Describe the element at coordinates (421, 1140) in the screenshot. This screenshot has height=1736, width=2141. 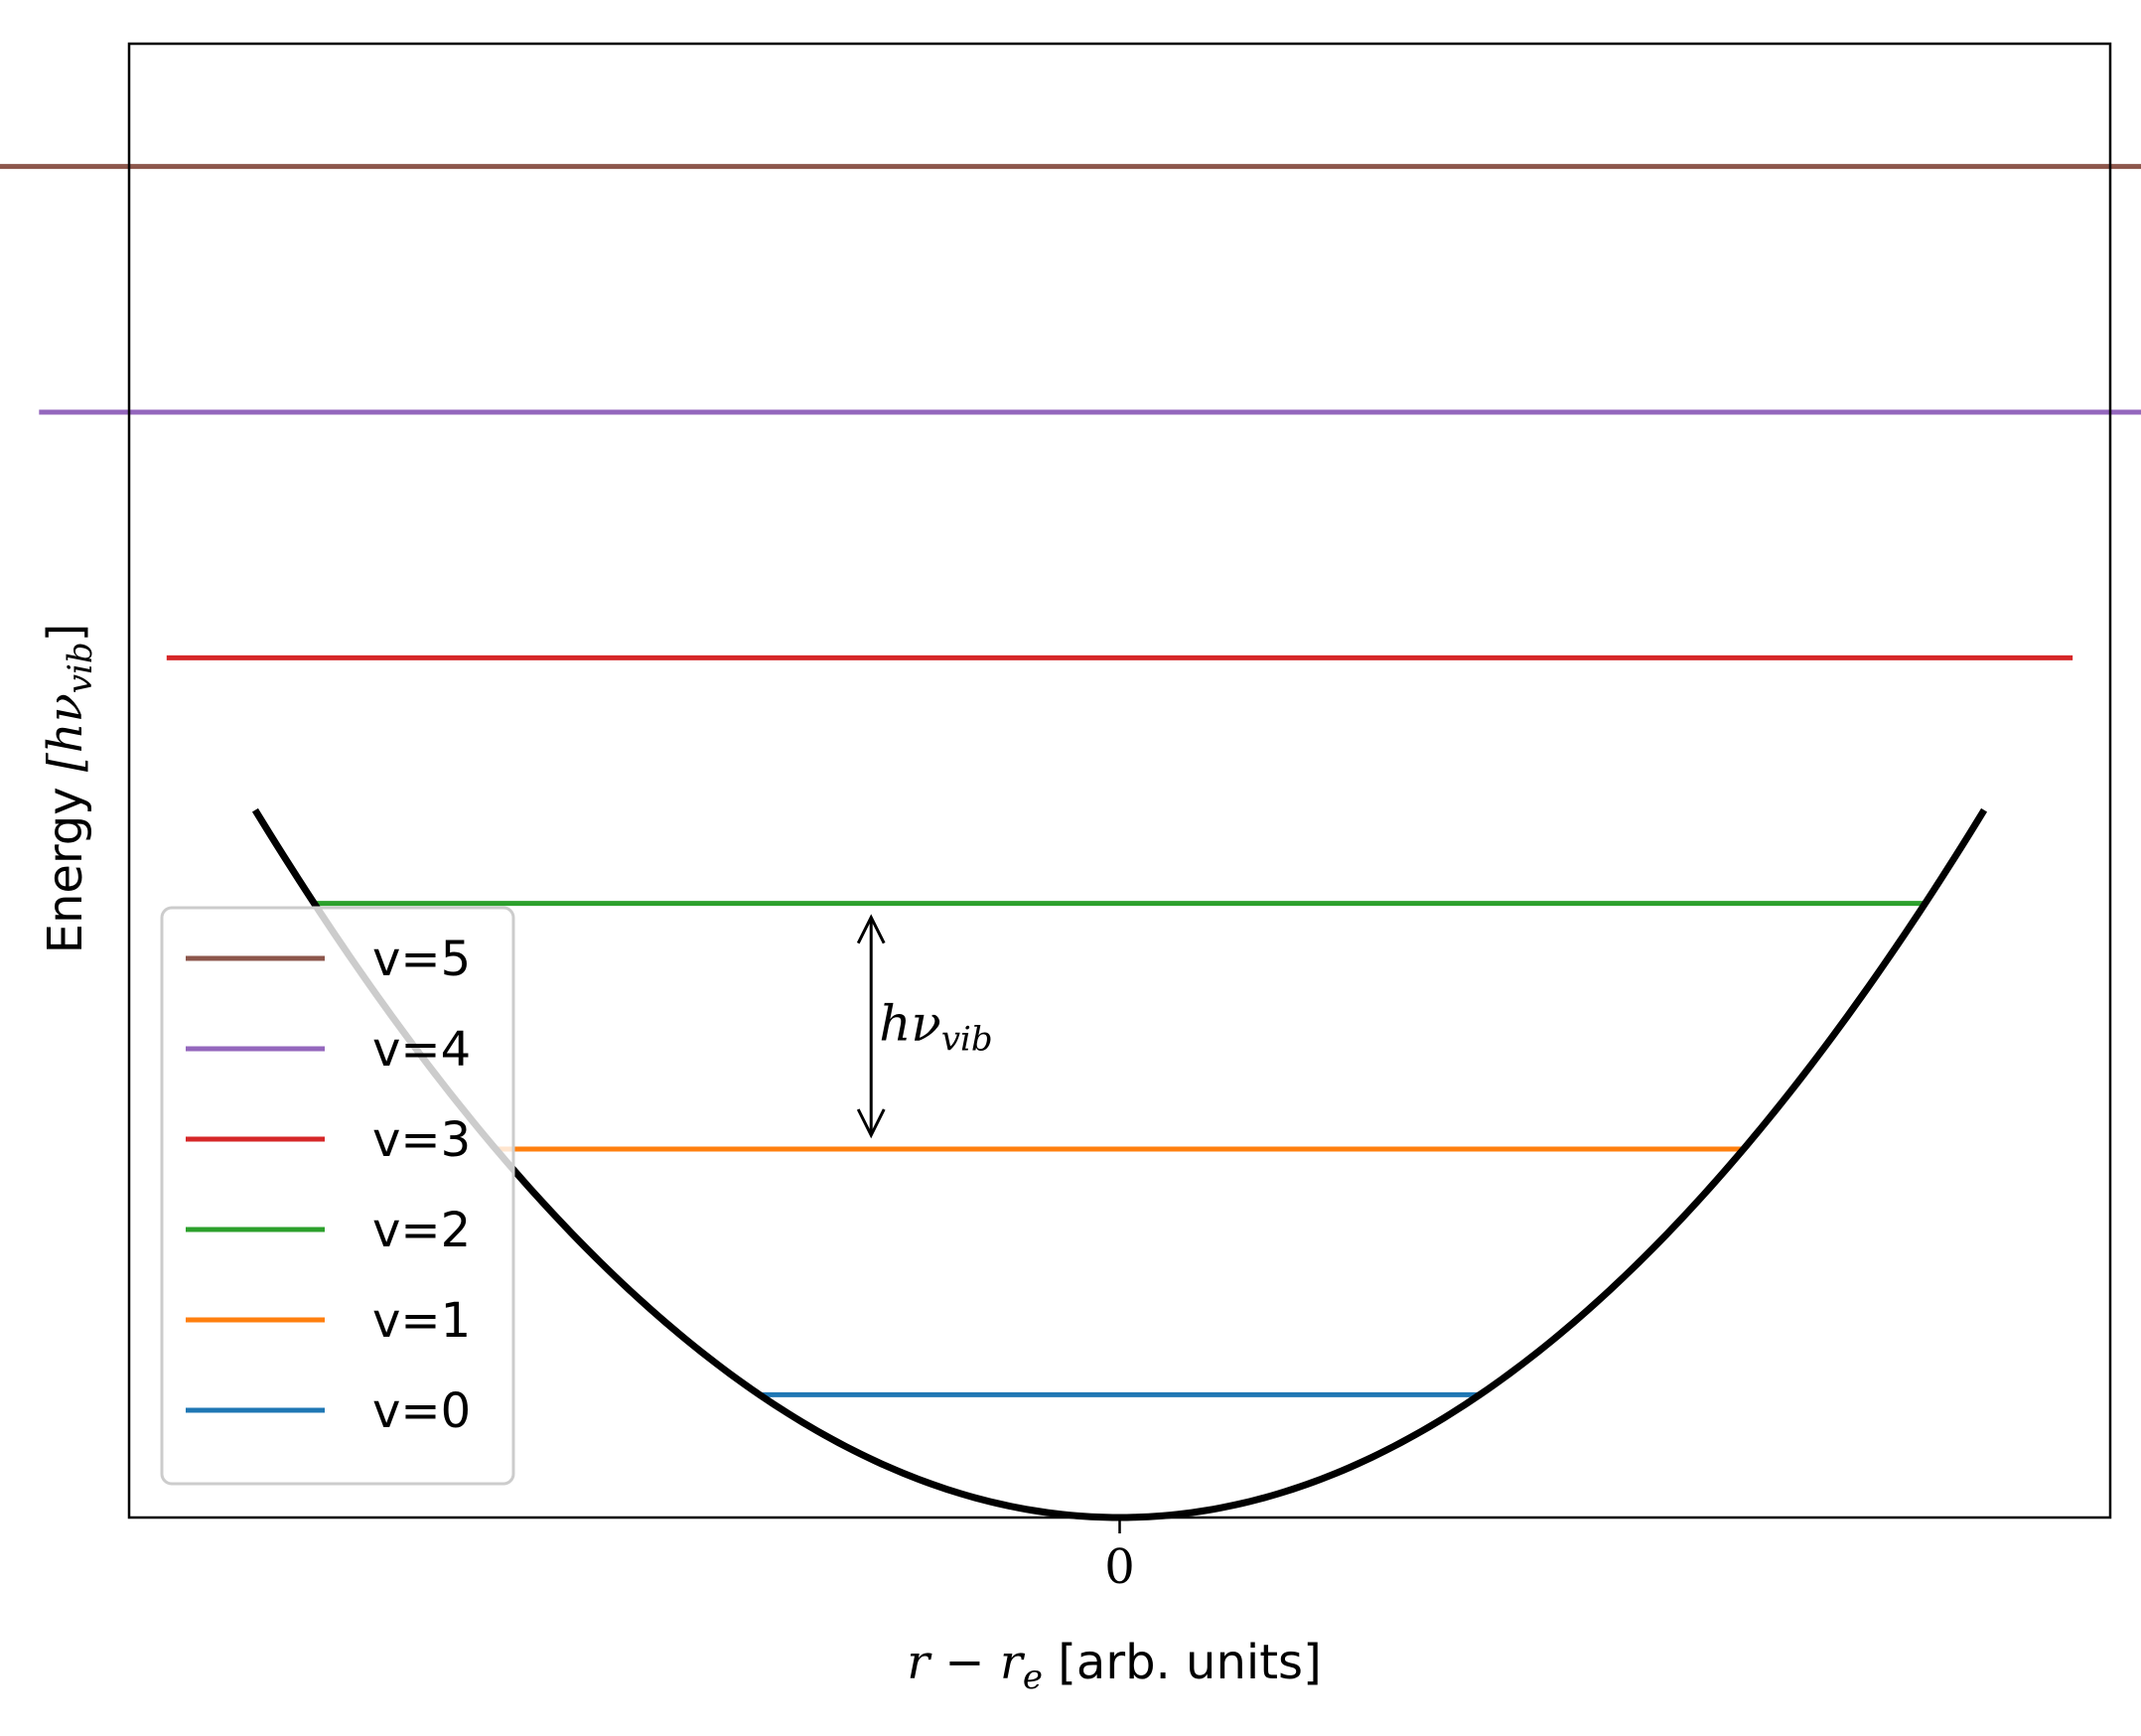
I see `legend-label-2: v=3` at that location.